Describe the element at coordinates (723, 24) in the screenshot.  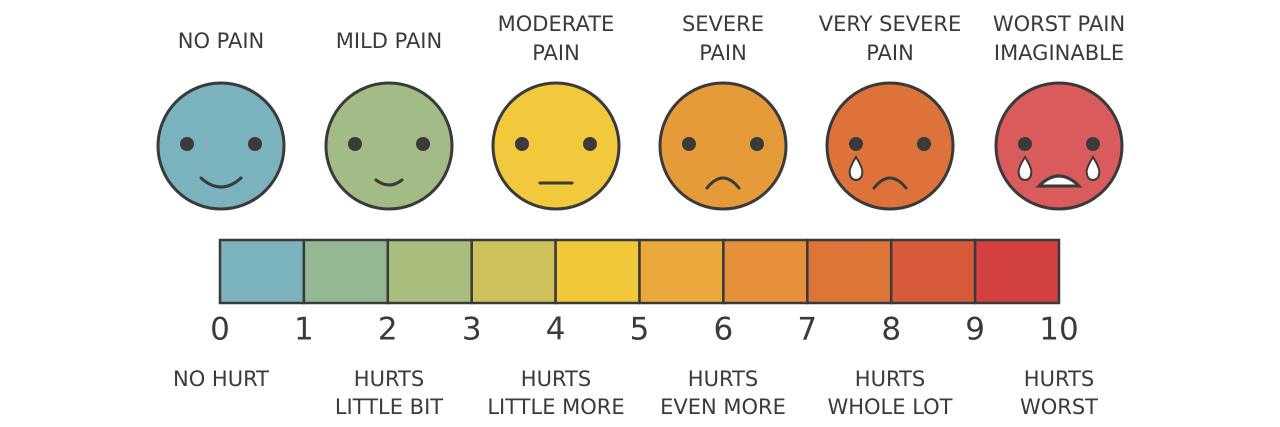
I see `face-label: SEVERE` at that location.